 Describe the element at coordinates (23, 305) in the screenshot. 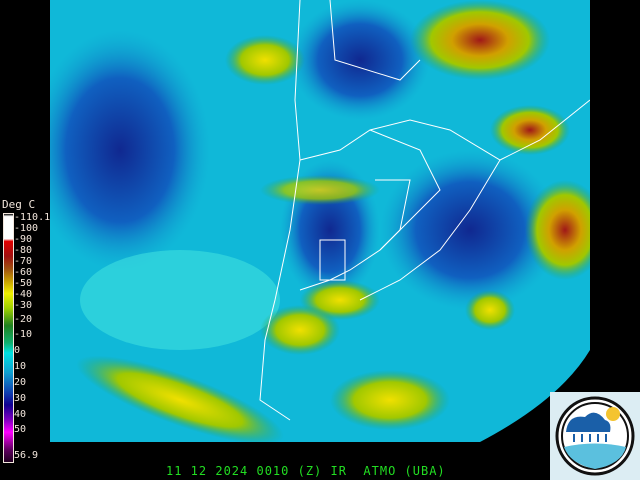

I see `legend-tick-label: -30` at that location.